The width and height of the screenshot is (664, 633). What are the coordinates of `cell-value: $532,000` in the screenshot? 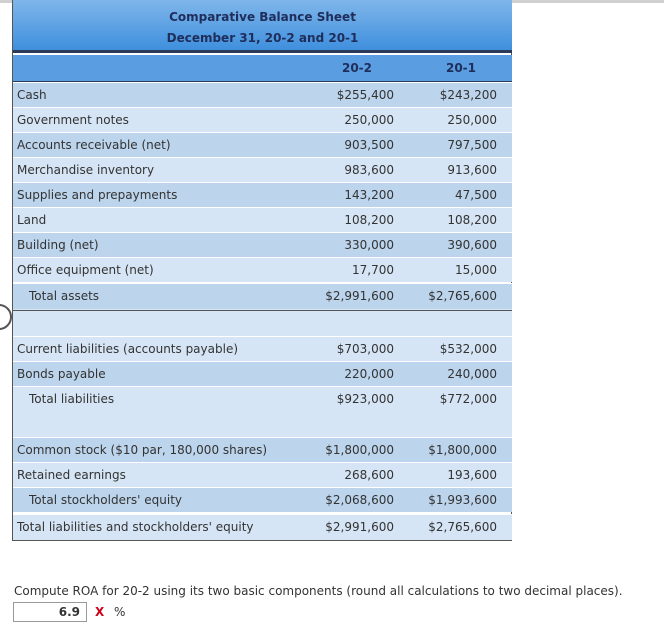 It's located at (468, 349).